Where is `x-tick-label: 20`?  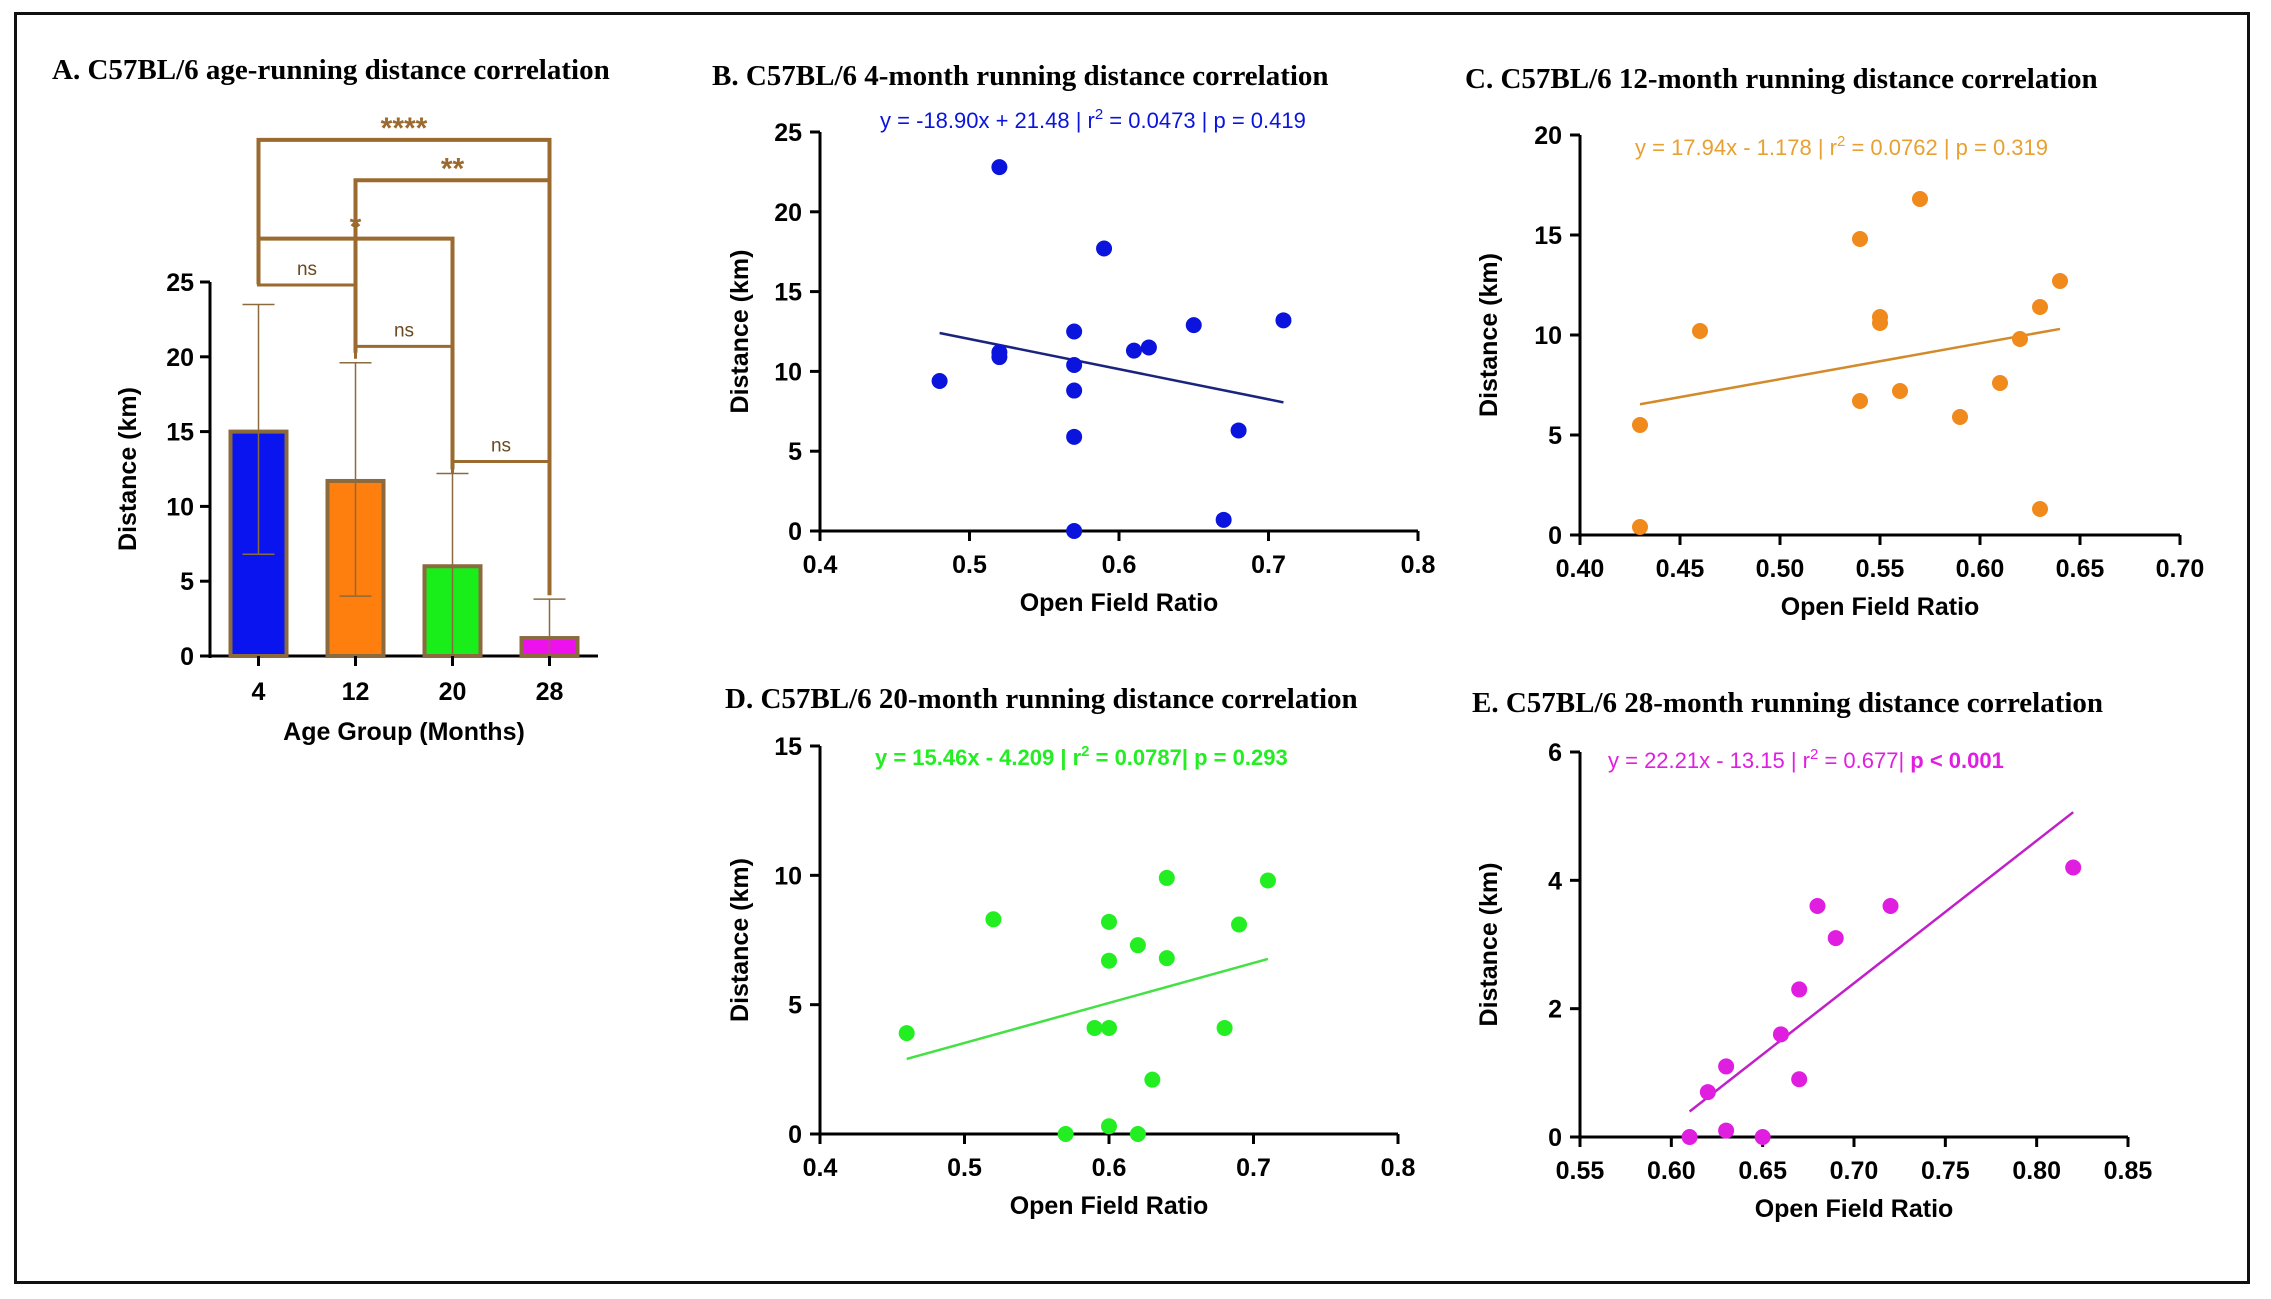 x-tick-label: 20 is located at coordinates (453, 692).